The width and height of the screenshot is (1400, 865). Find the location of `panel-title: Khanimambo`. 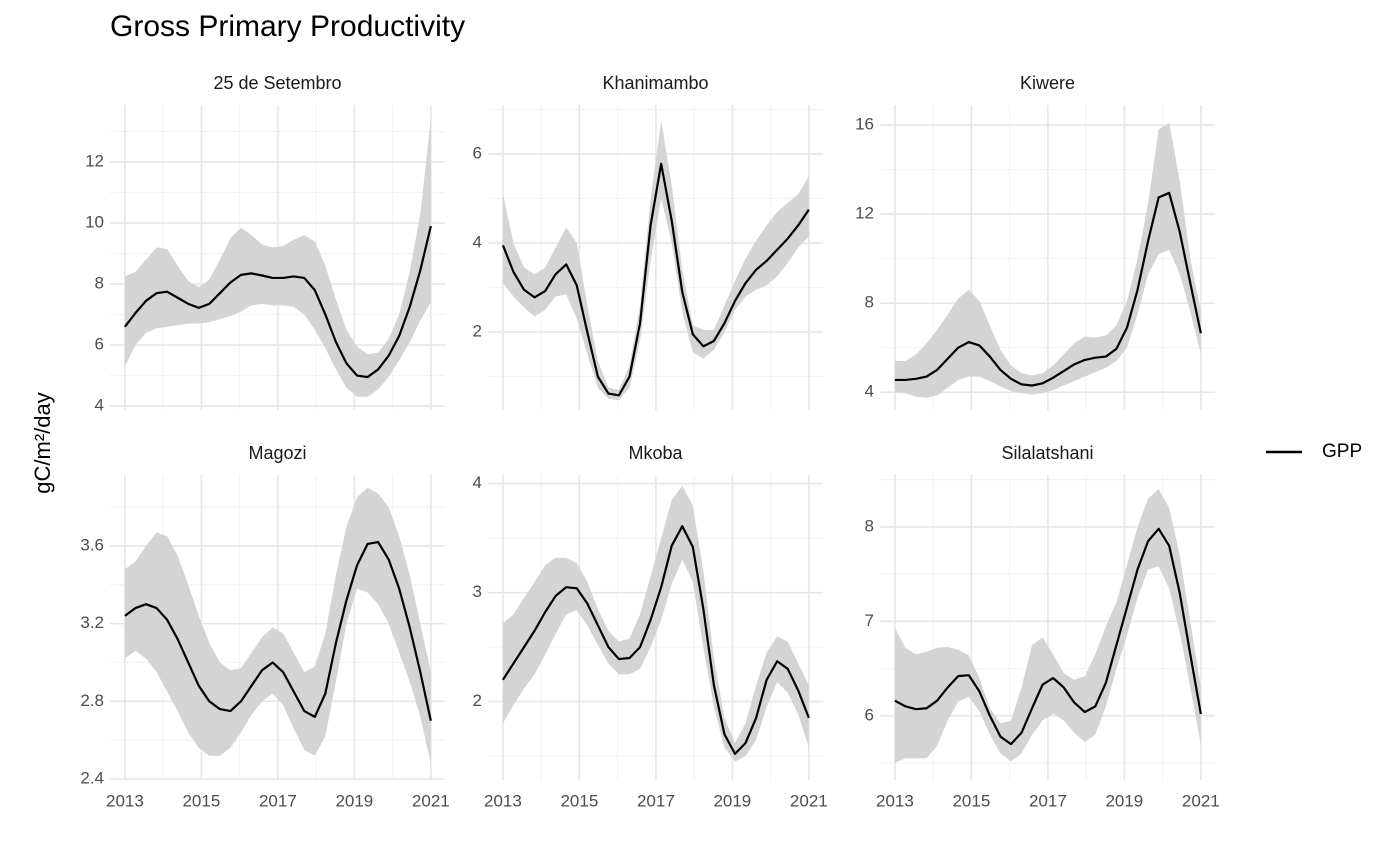

panel-title: Khanimambo is located at coordinates (655, 83).